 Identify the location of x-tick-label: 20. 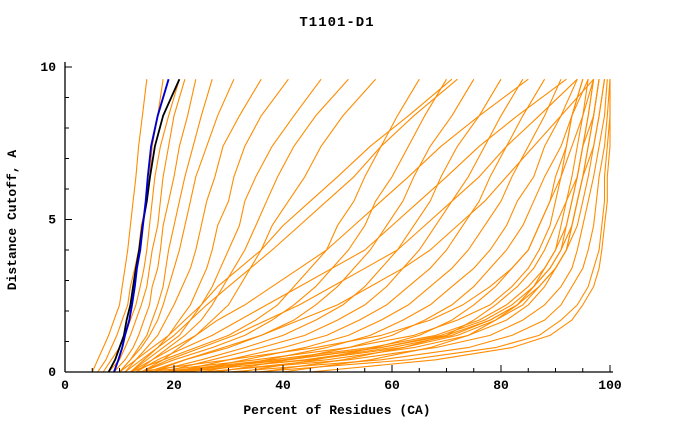
(174, 385).